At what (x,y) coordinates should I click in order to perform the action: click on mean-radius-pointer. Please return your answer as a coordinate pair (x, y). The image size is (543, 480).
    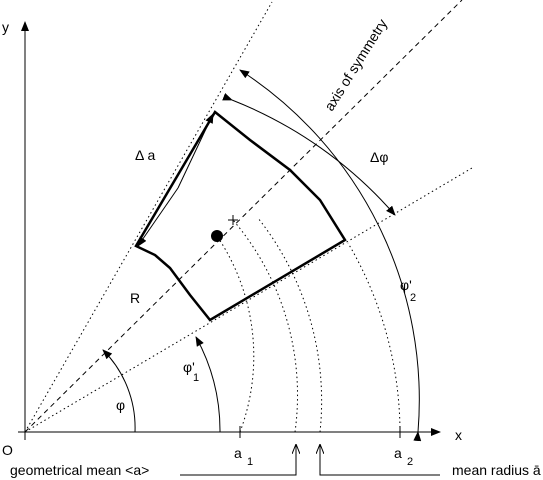
    Looking at the image, I should click on (380, 460).